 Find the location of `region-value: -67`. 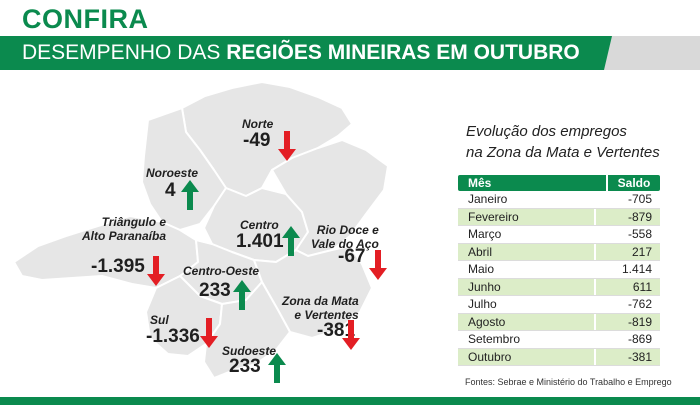

region-value: -67 is located at coordinates (352, 256).